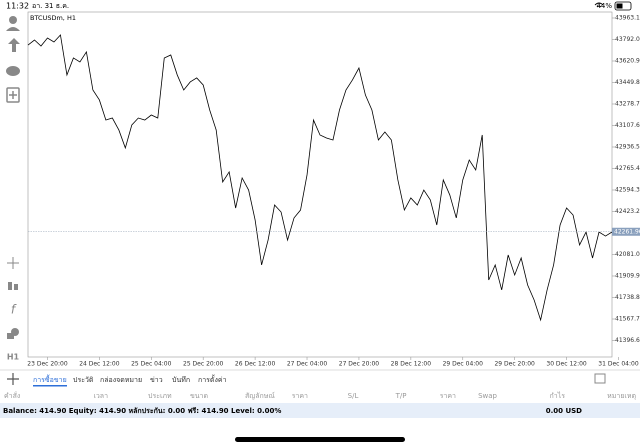 This screenshot has height=447, width=640. Describe the element at coordinates (600, 378) in the screenshot. I see `layout-icon` at that location.